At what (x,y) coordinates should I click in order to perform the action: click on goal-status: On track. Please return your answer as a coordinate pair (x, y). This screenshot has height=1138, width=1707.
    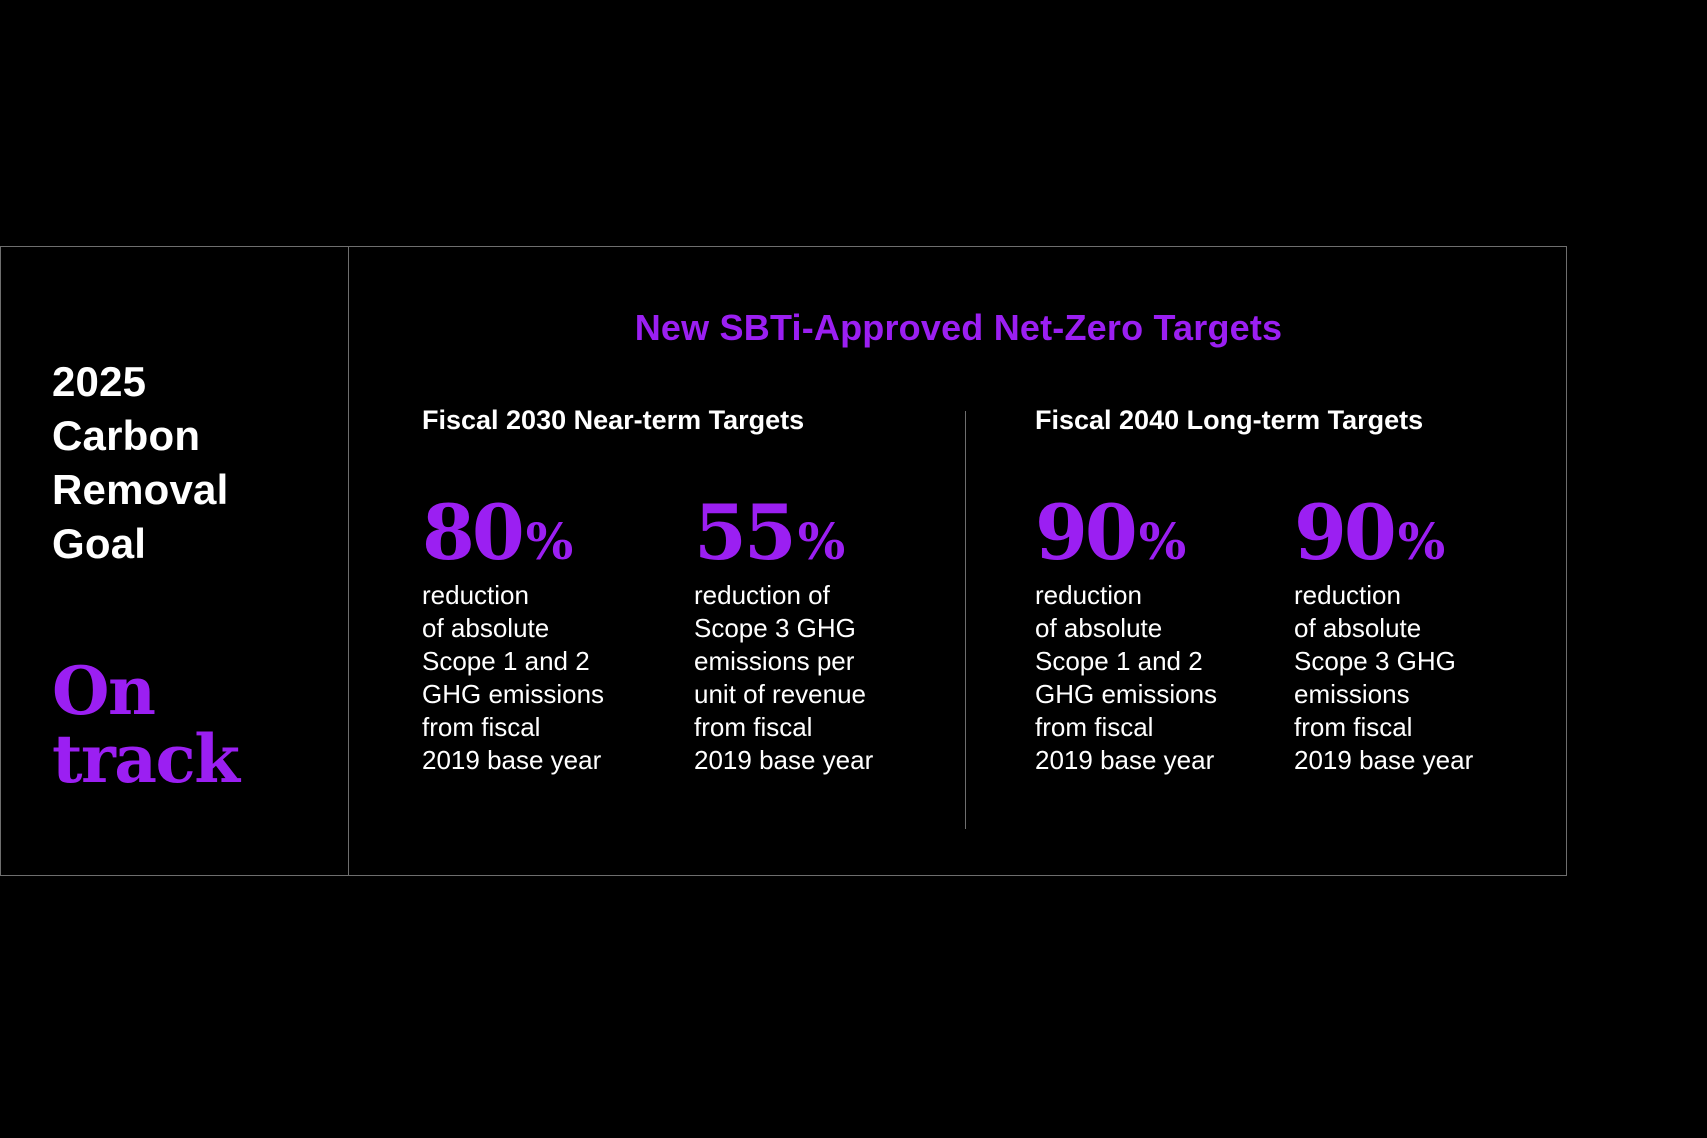
    Looking at the image, I should click on (146, 725).